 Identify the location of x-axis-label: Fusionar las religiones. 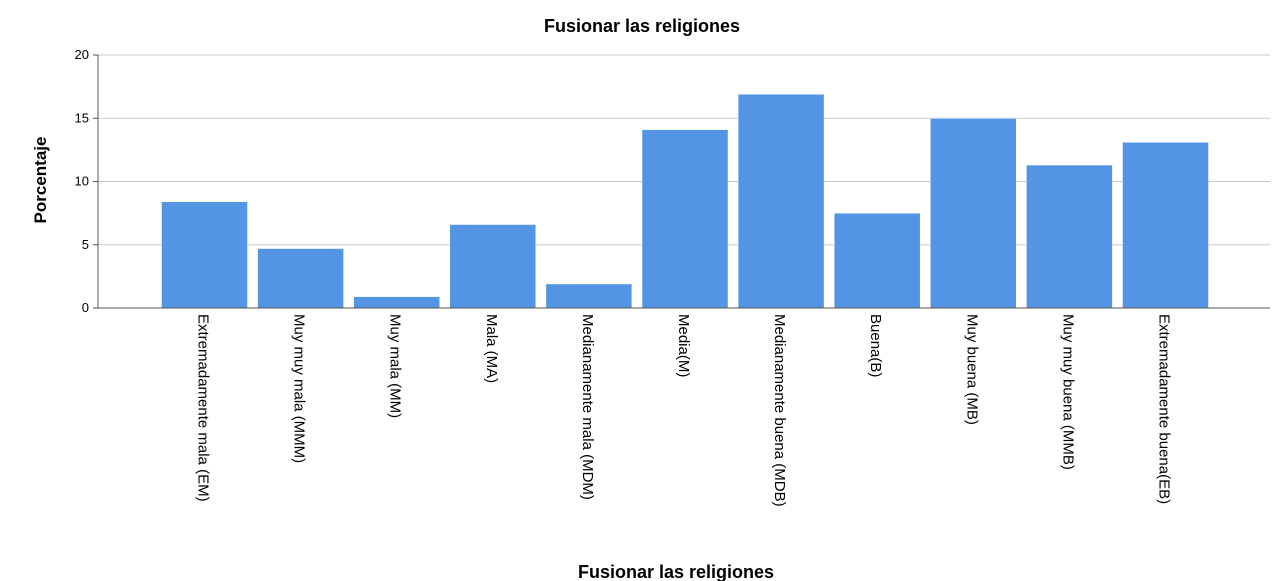
(676, 571).